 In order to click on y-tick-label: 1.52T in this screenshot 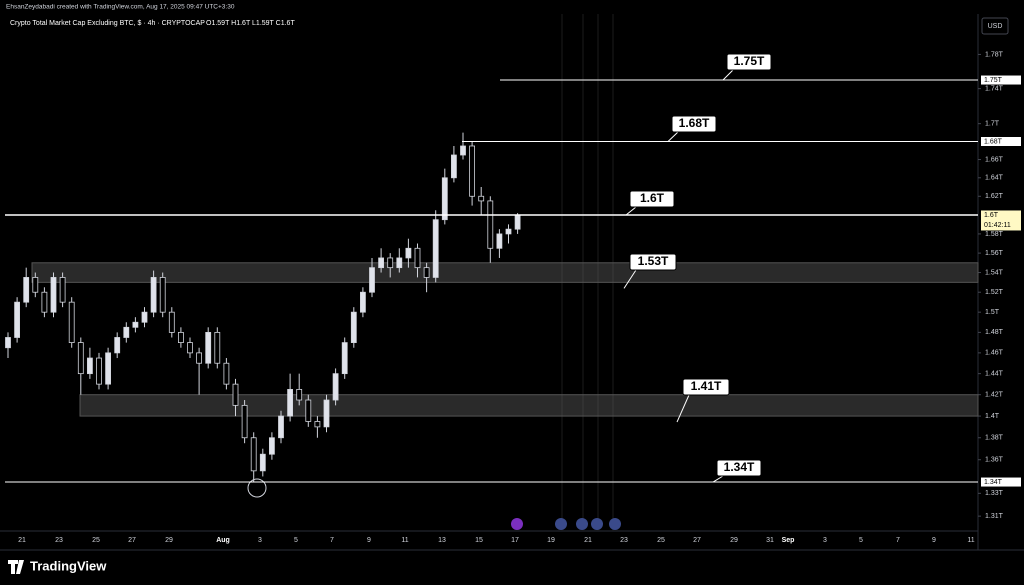, I will do `click(994, 292)`.